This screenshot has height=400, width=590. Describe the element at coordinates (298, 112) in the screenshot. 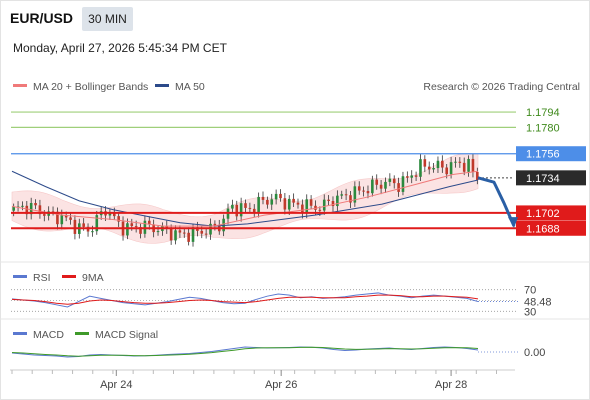

I see `level-resistance: 1.1794` at that location.